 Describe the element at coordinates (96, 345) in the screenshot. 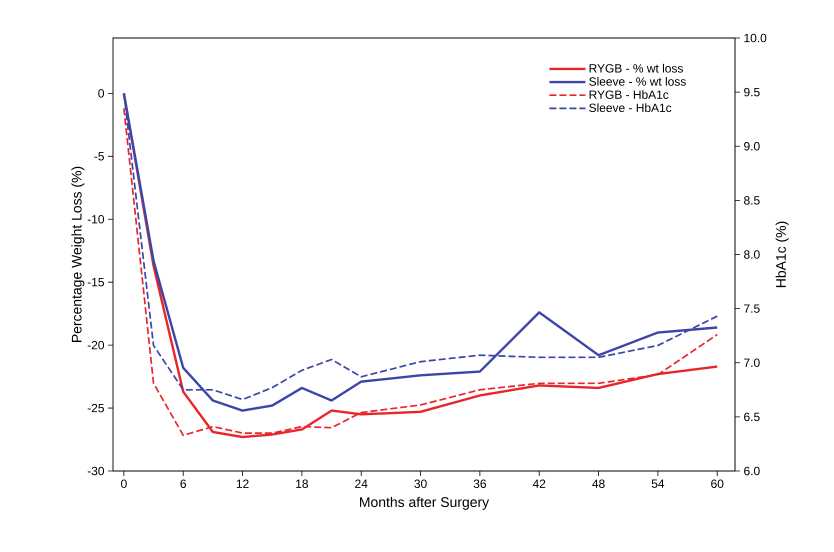

I see `y-tick-label: -20` at that location.